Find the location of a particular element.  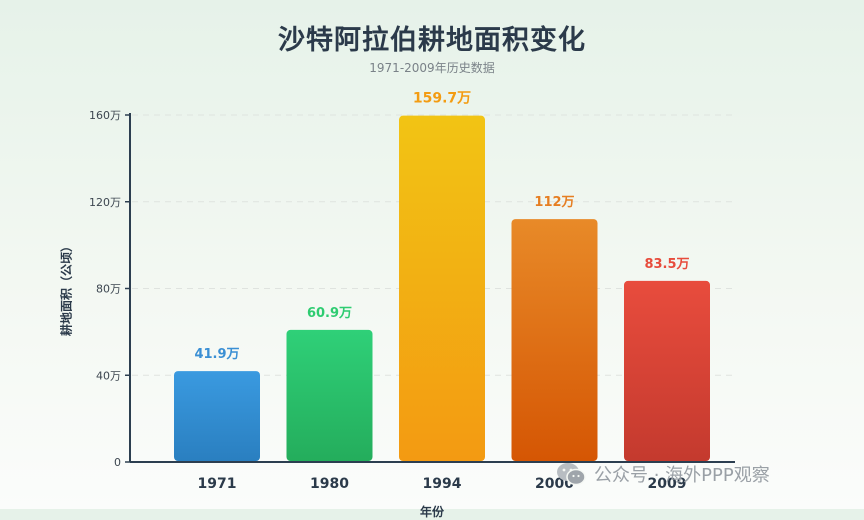

bar-1980 is located at coordinates (329, 395).